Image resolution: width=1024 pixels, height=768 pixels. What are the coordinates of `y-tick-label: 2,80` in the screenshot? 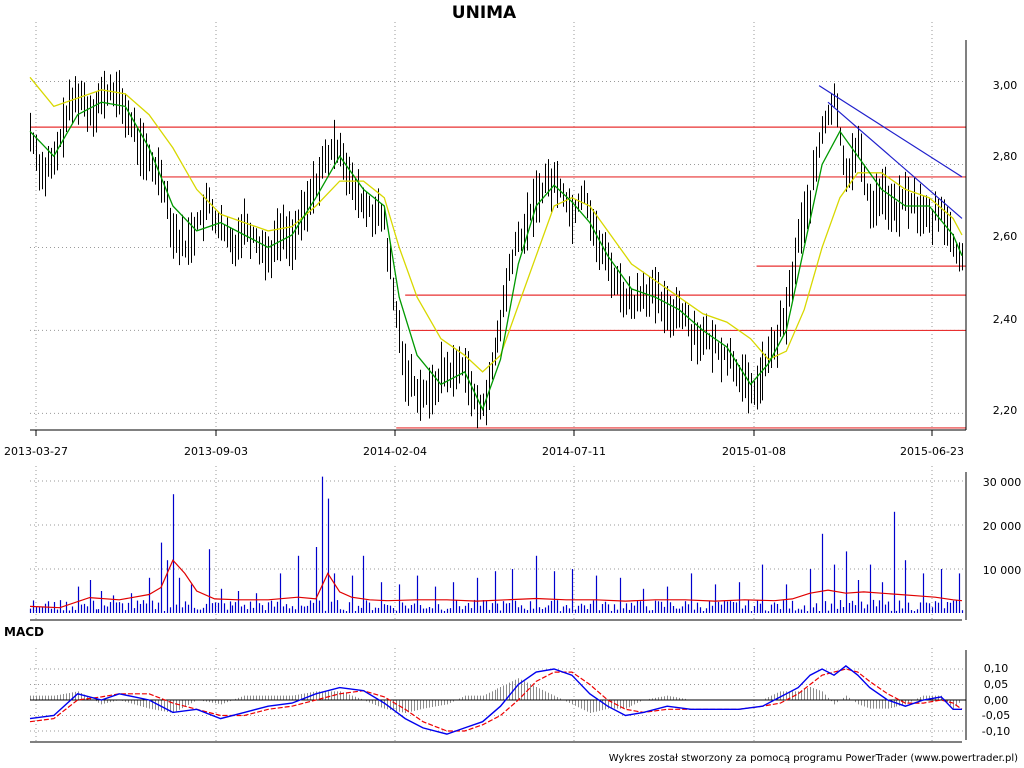 It's located at (1005, 156).